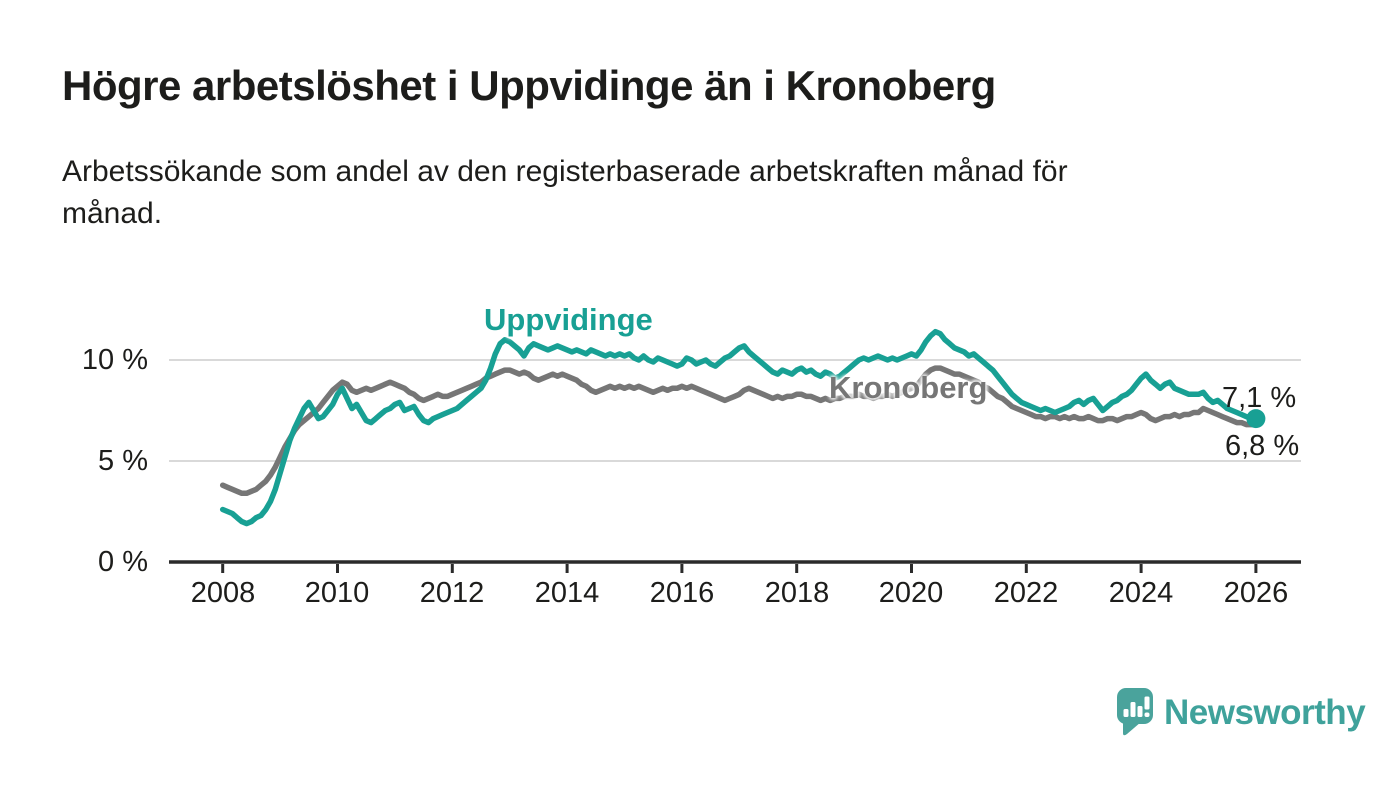 The height and width of the screenshot is (794, 1400). What do you see at coordinates (911, 593) in the screenshot?
I see `x-axis-label-2020: 2020` at bounding box center [911, 593].